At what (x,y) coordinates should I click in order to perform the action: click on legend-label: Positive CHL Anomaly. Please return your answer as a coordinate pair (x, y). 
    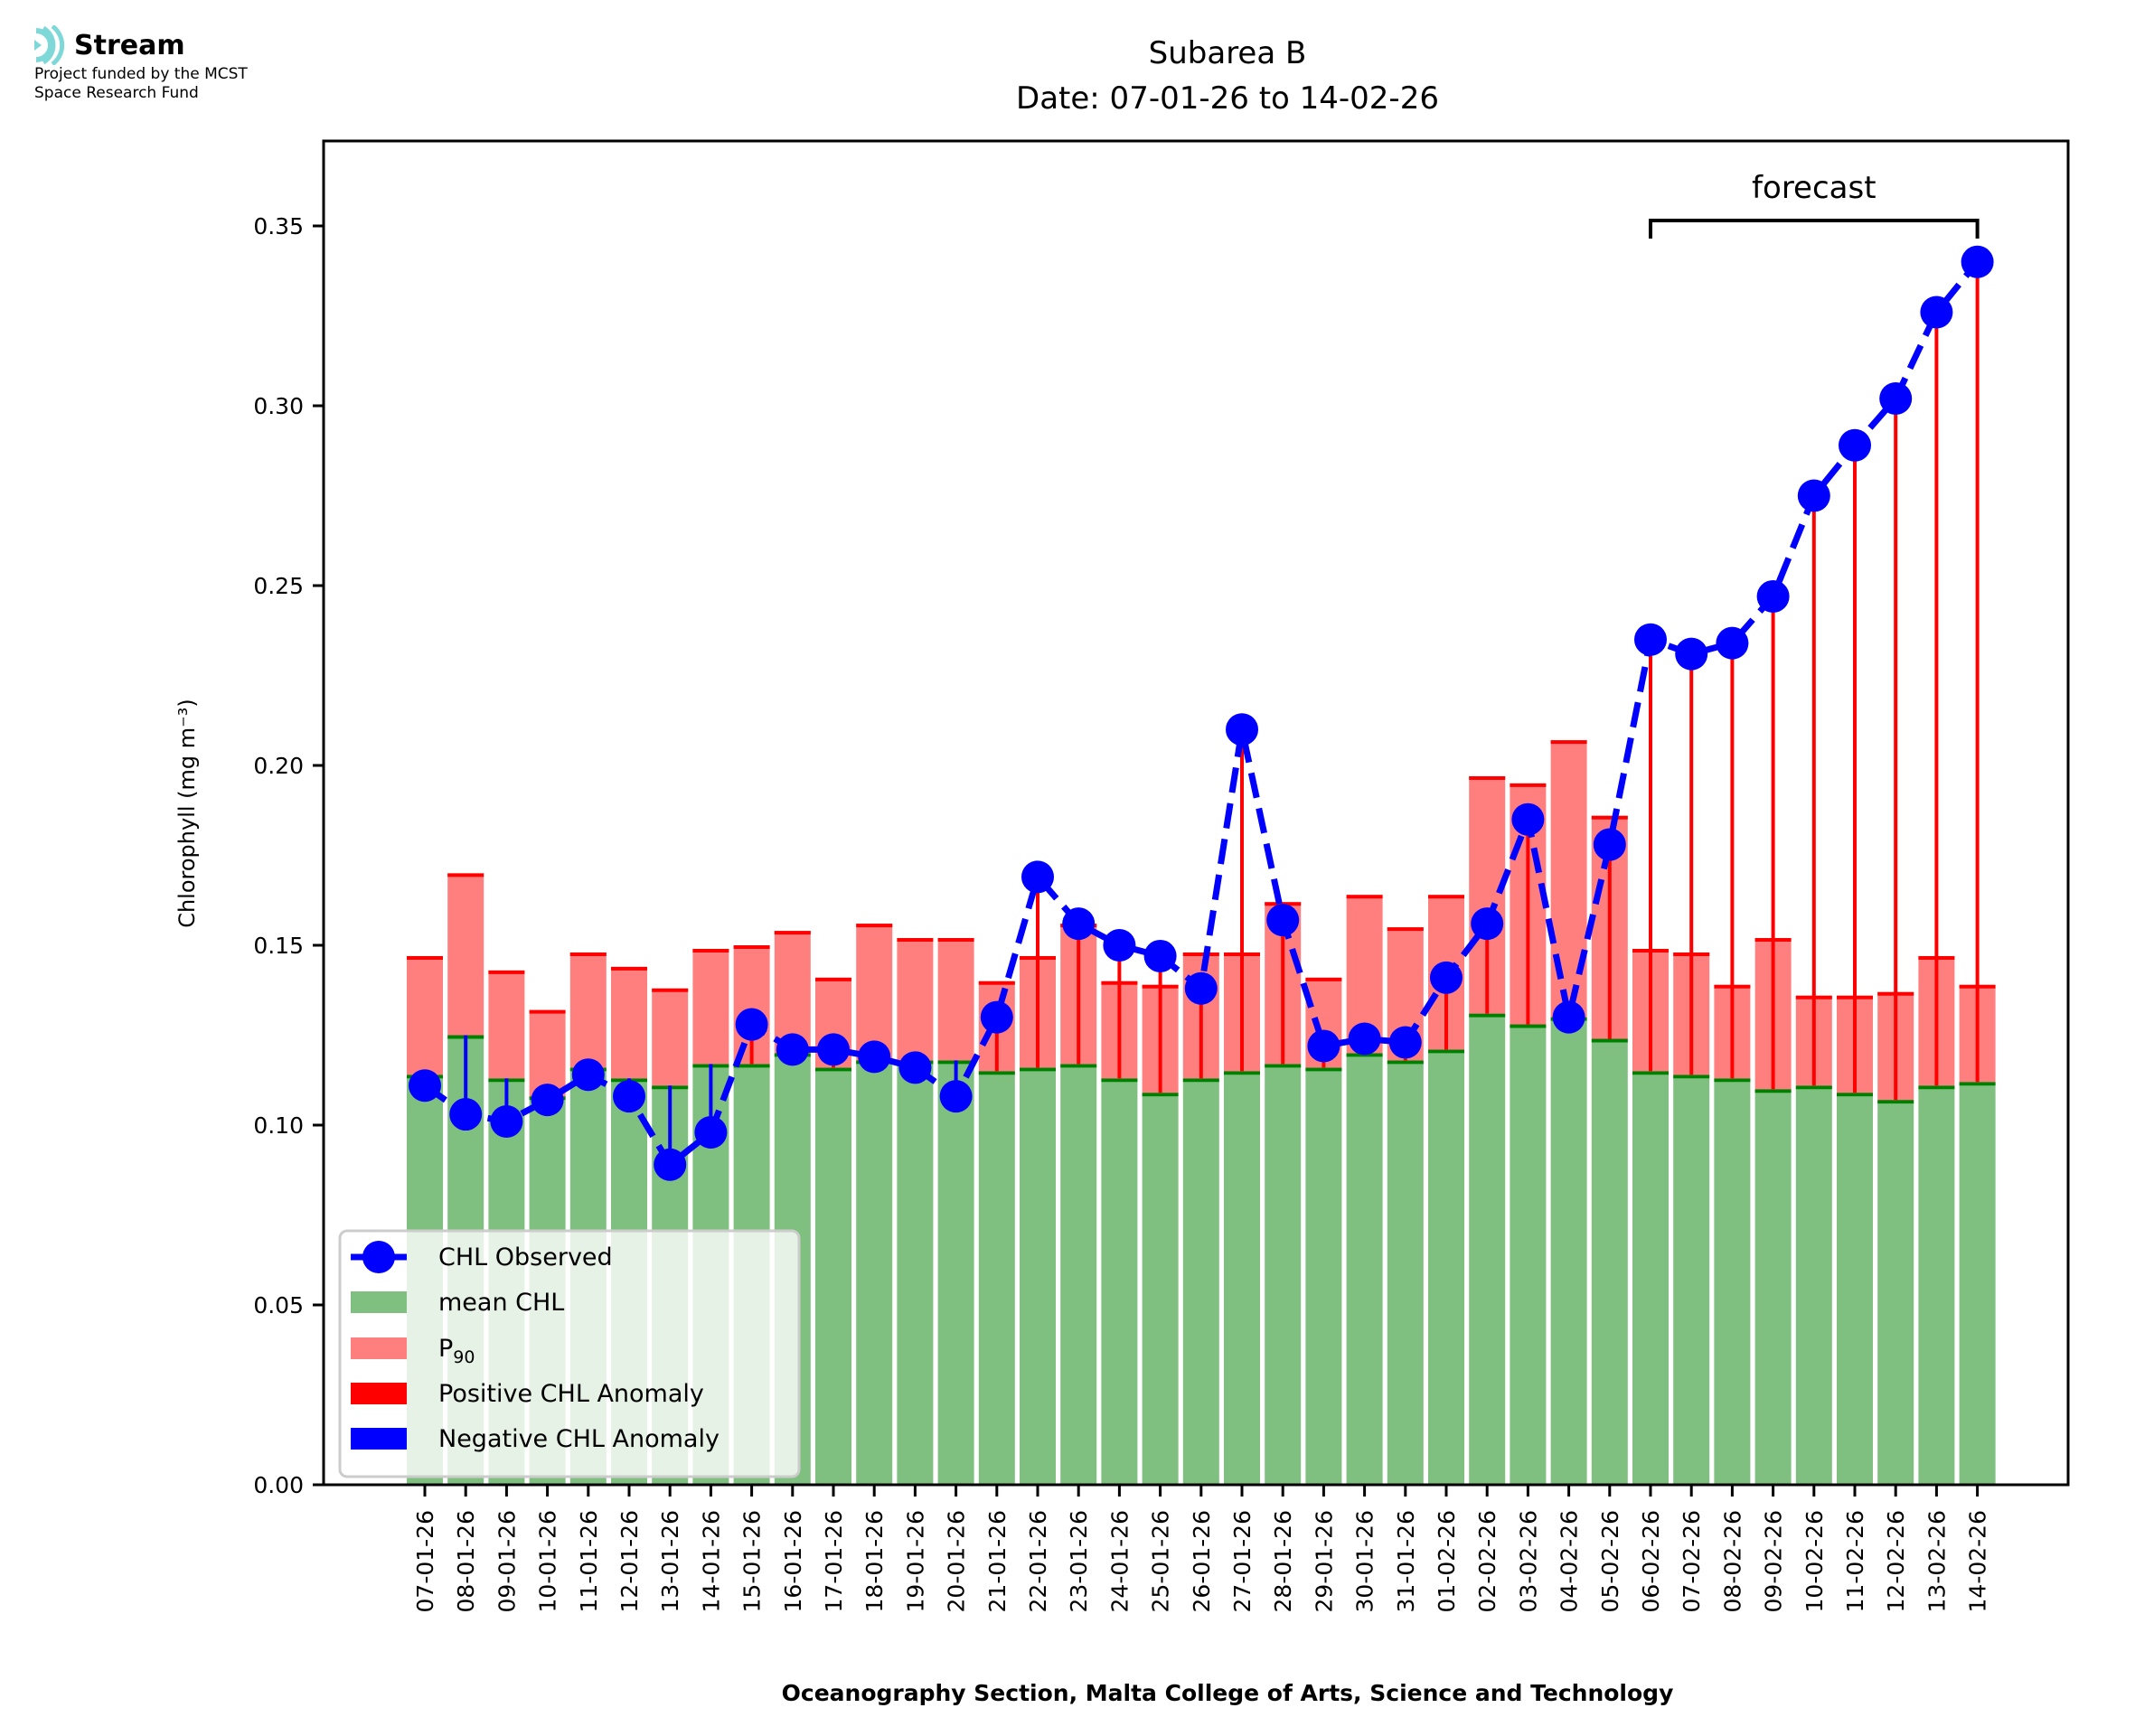
    Looking at the image, I should click on (571, 1394).